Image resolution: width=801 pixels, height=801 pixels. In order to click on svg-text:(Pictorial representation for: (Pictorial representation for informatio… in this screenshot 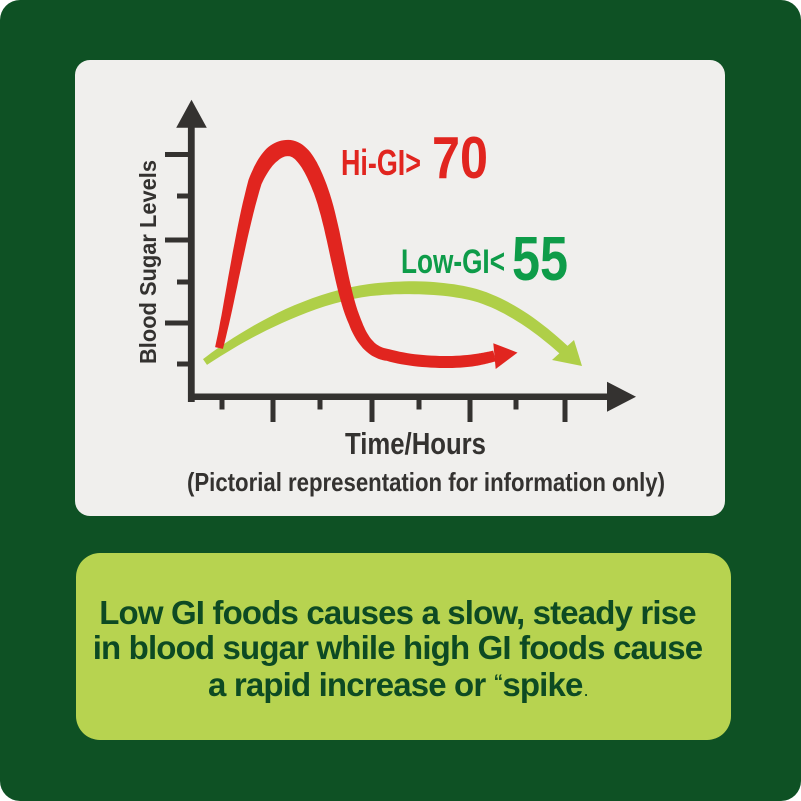, I will do `click(426, 482)`.